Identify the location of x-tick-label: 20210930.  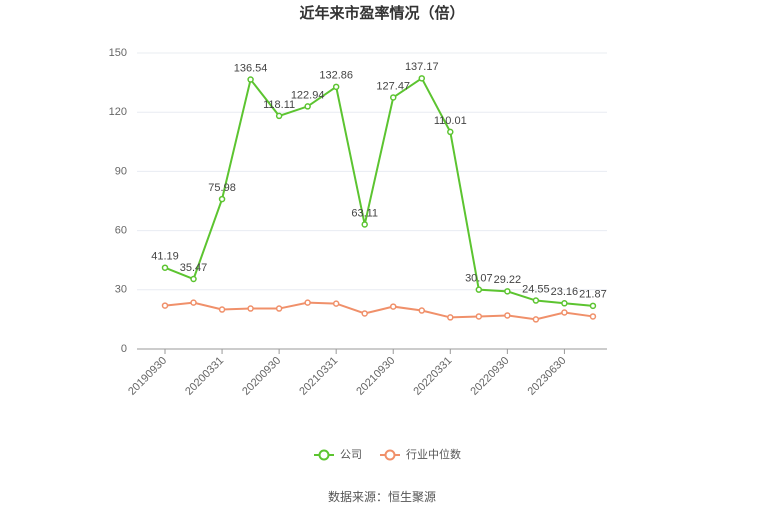
(375, 376).